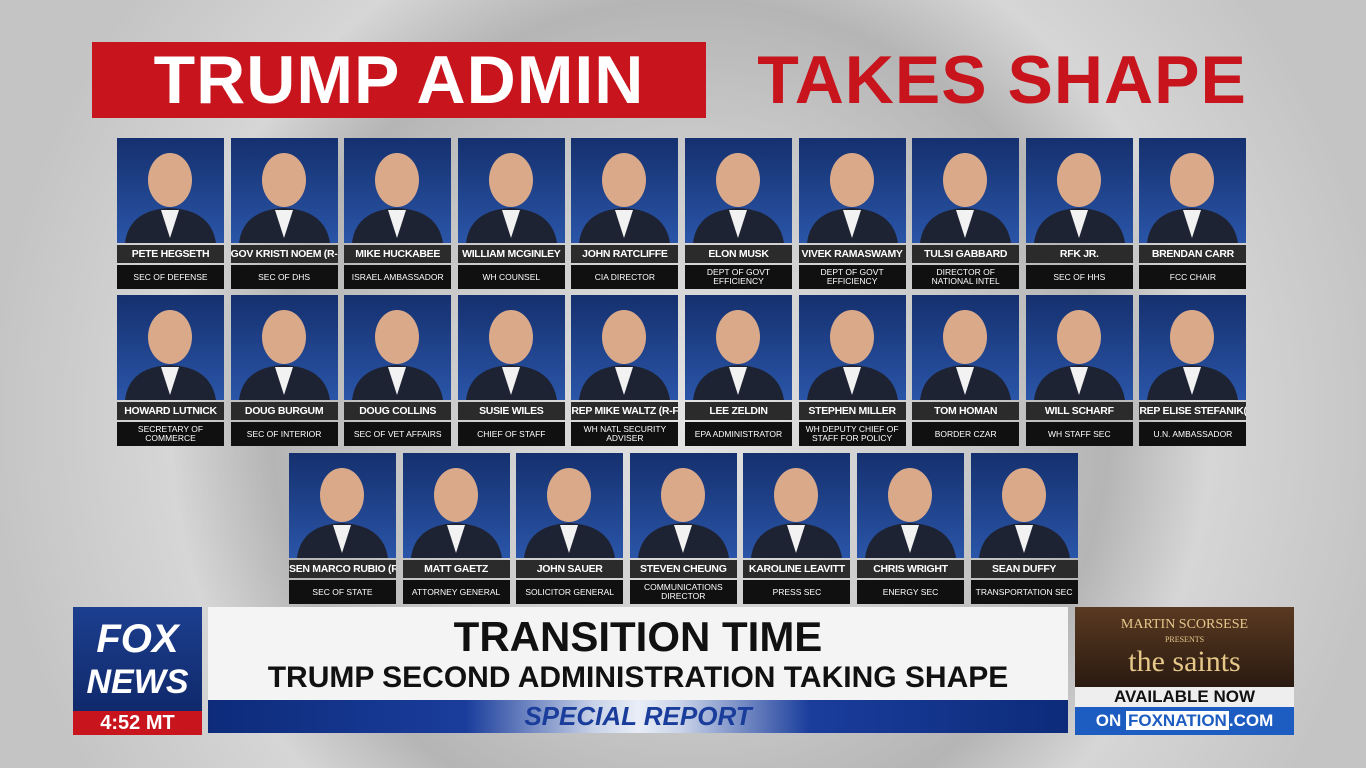  Describe the element at coordinates (170, 277) in the screenshot. I see `person-role: SEC OF DEFENSE` at that location.